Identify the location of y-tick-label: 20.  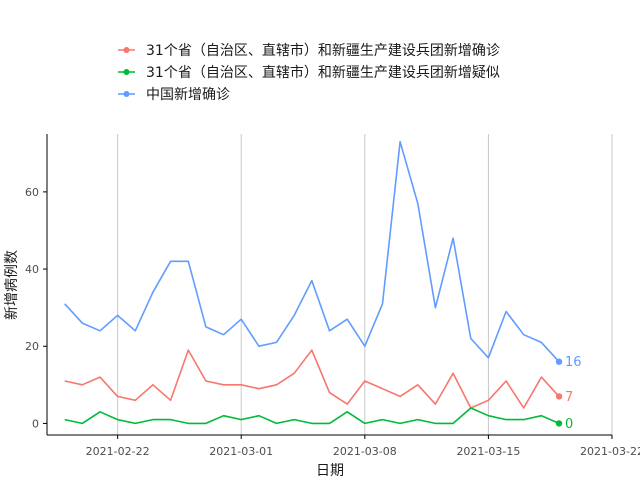
(32, 346).